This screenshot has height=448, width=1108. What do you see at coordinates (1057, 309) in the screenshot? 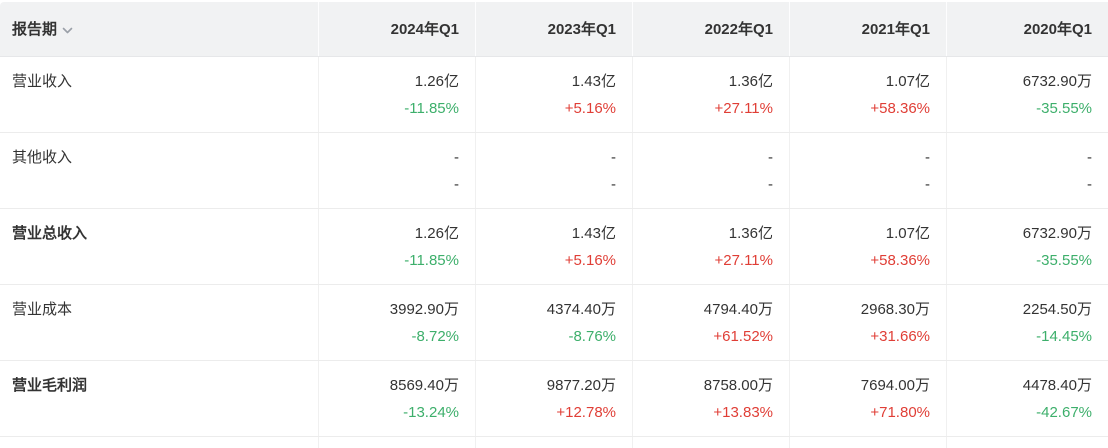
I see `cell-value: 2254.50万` at bounding box center [1057, 309].